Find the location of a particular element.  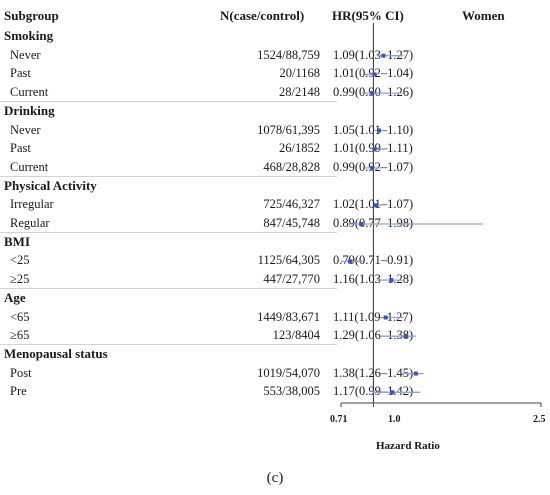

group-label: BMI is located at coordinates (17, 241).